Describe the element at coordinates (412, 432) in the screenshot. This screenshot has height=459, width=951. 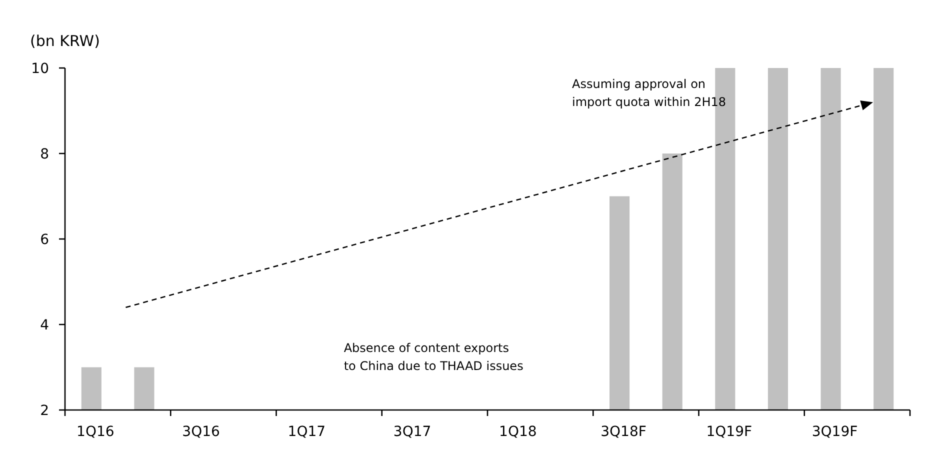
I see `x-tick-label: 3Q17` at that location.